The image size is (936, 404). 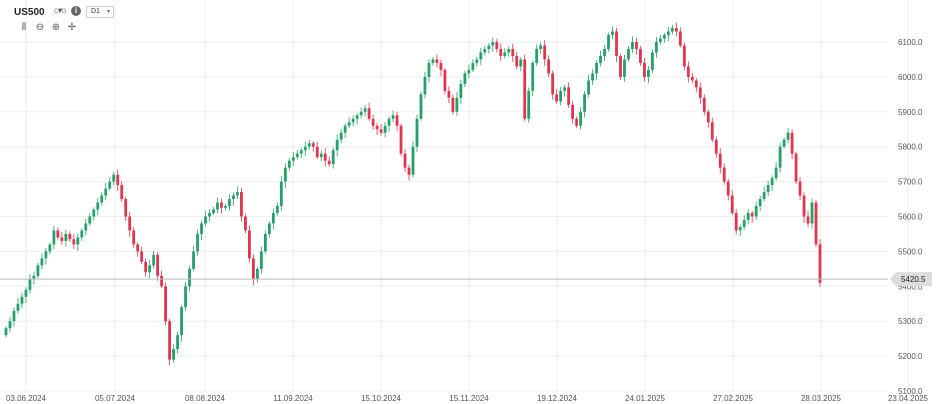 What do you see at coordinates (100, 20) in the screenshot?
I see `chart-toolbar: US500 CFD ▾ i D1 ▾ ⫴ ⊖ ⊕ ✛` at bounding box center [100, 20].